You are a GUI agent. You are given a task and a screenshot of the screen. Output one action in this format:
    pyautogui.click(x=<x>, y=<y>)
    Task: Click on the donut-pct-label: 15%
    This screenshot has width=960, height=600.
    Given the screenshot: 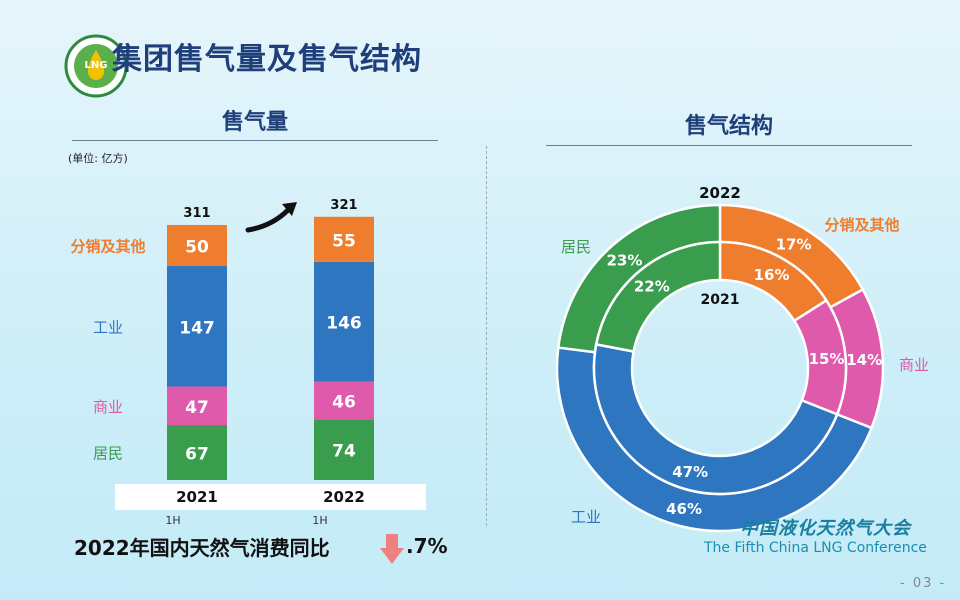 What is the action you would take?
    pyautogui.click(x=827, y=359)
    